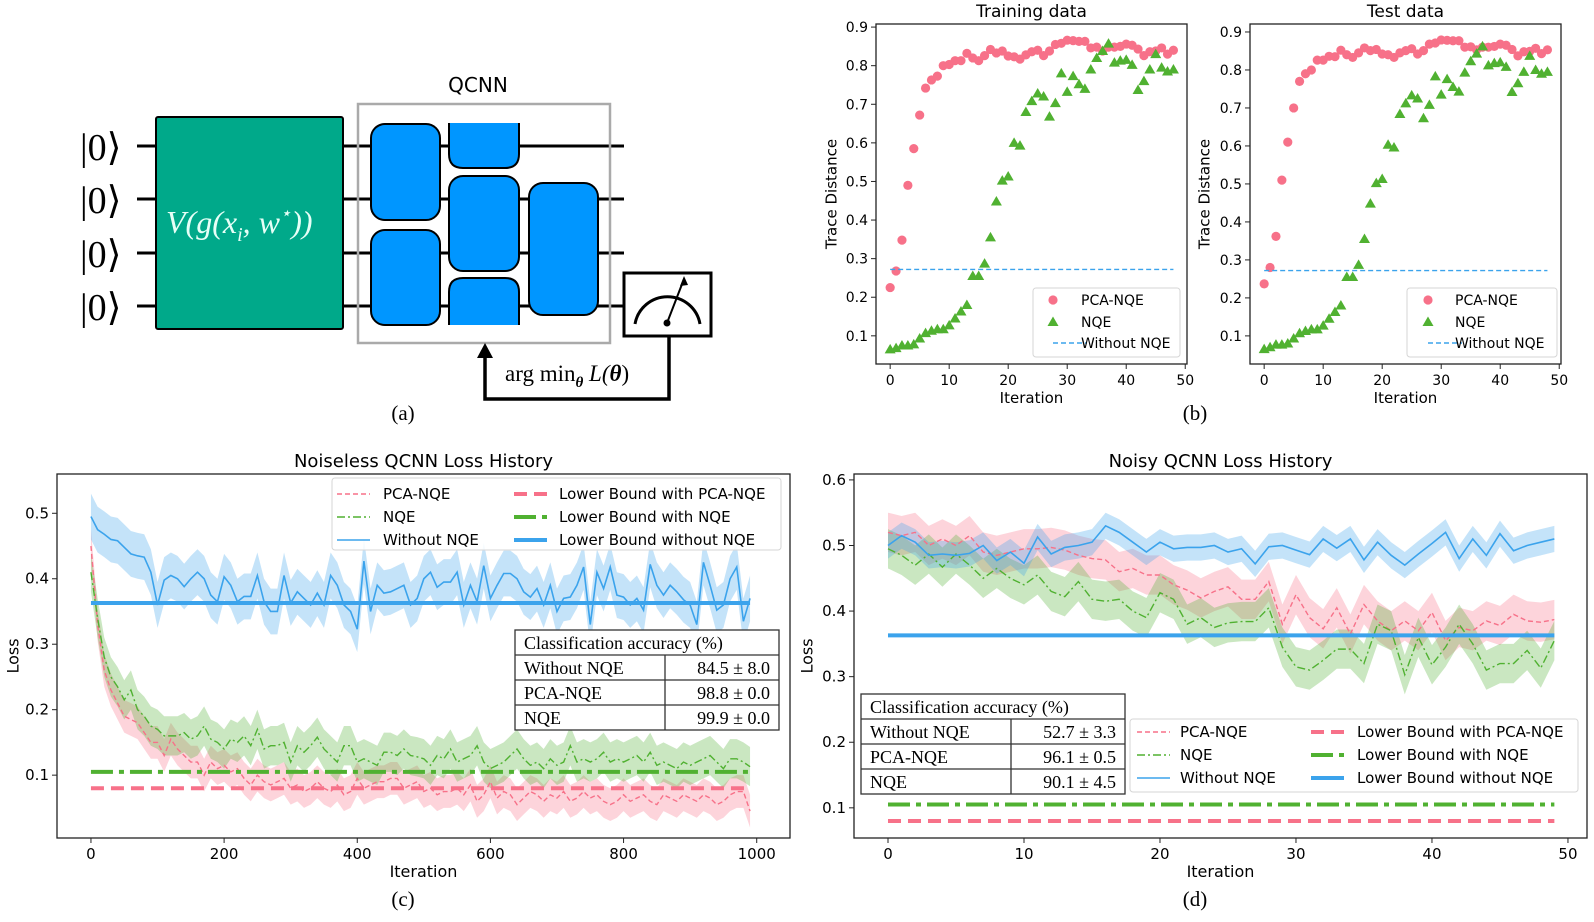 This screenshot has height=922, width=1594. Describe the element at coordinates (1231, 299) in the screenshot. I see `y-tick-label: 0.2` at that location.